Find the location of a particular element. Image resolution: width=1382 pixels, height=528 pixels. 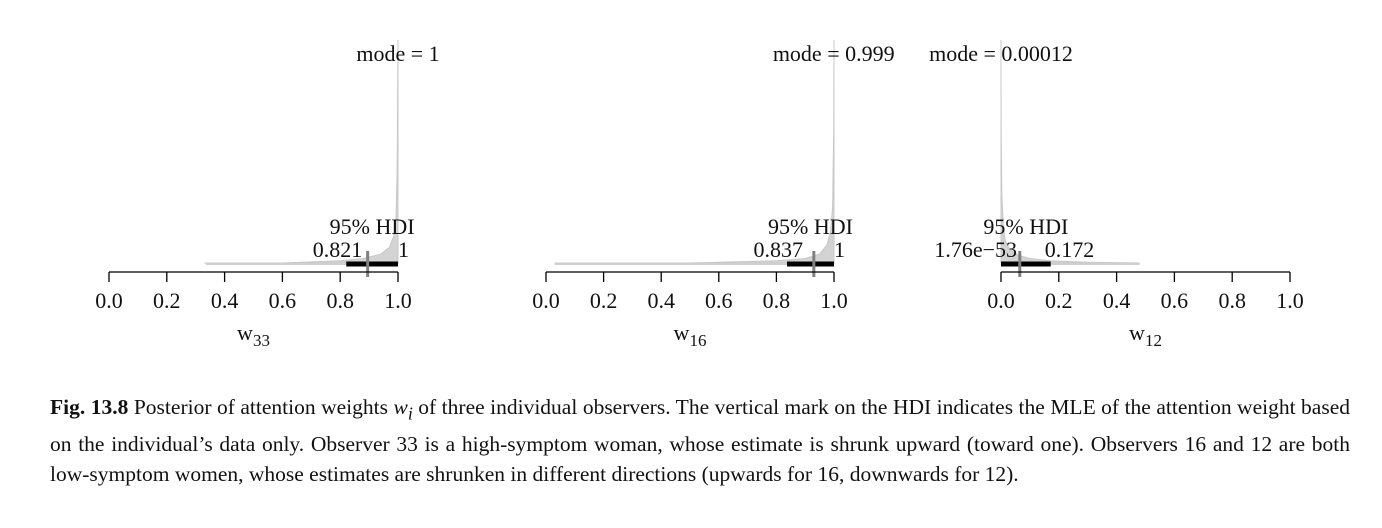

panel-3-x-axis-label: w12 is located at coordinates (1145, 335).